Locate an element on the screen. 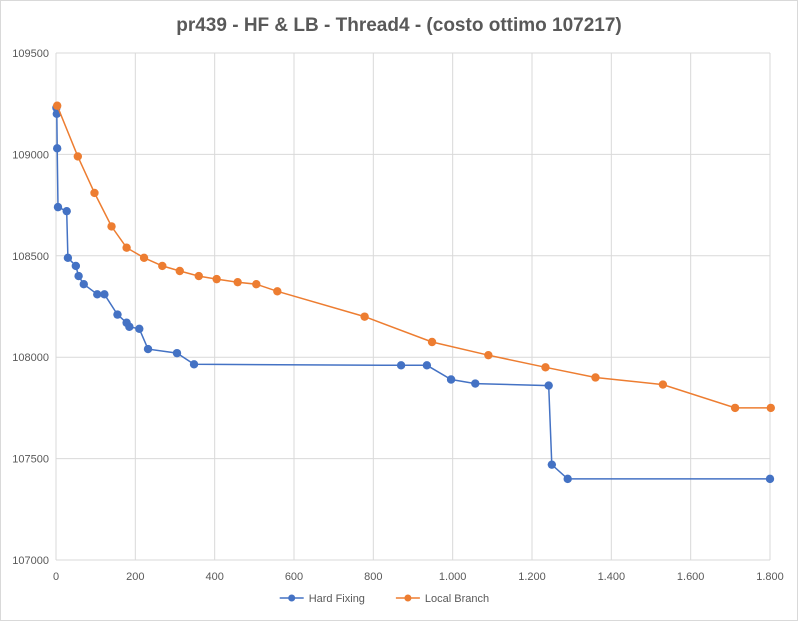  x-tick-label: 600 is located at coordinates (294, 577).